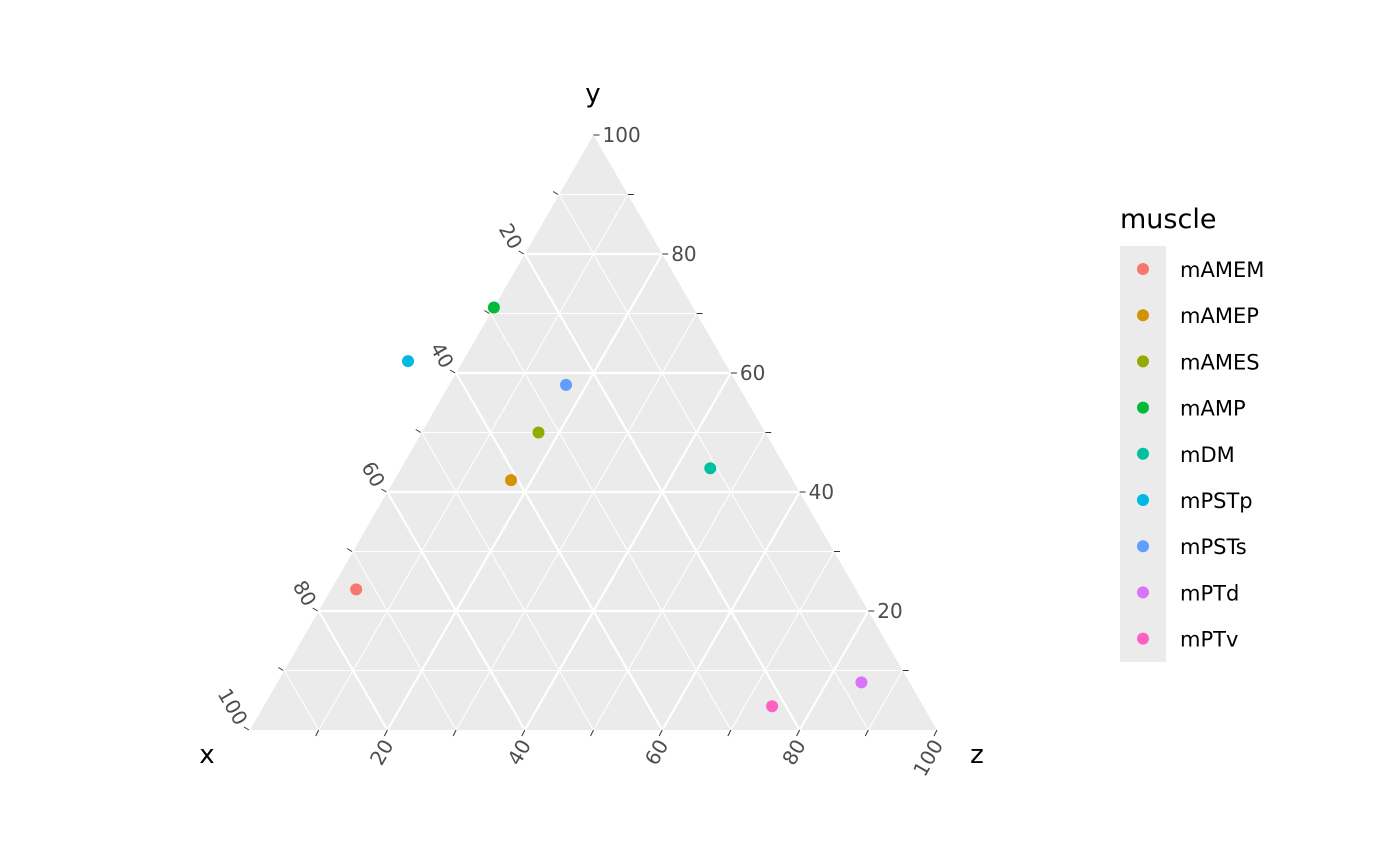 Image resolution: width=1400 pixels, height=865 pixels. Describe the element at coordinates (977, 755) in the screenshot. I see `z-axis-title: z` at that location.